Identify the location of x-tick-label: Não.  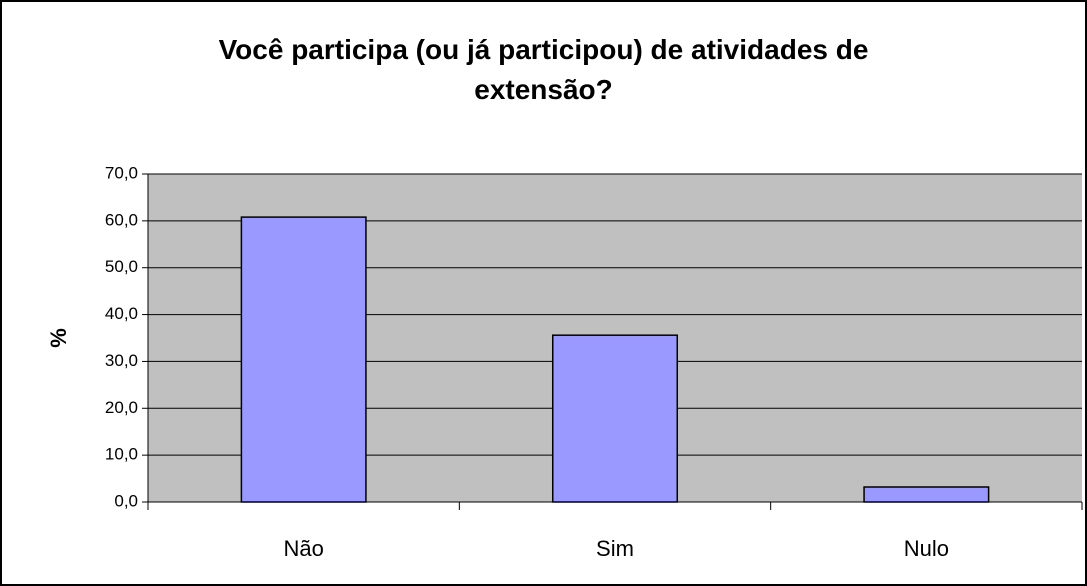
(303, 548).